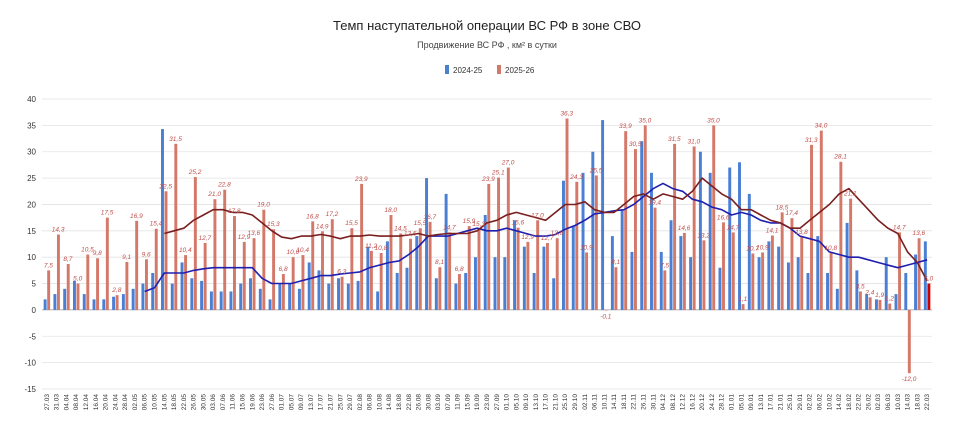 Image resolution: width=975 pixels, height=436 pixels. Describe the element at coordinates (635, 144) in the screenshot. I see `data-label-2025-26: 30,5` at that location.